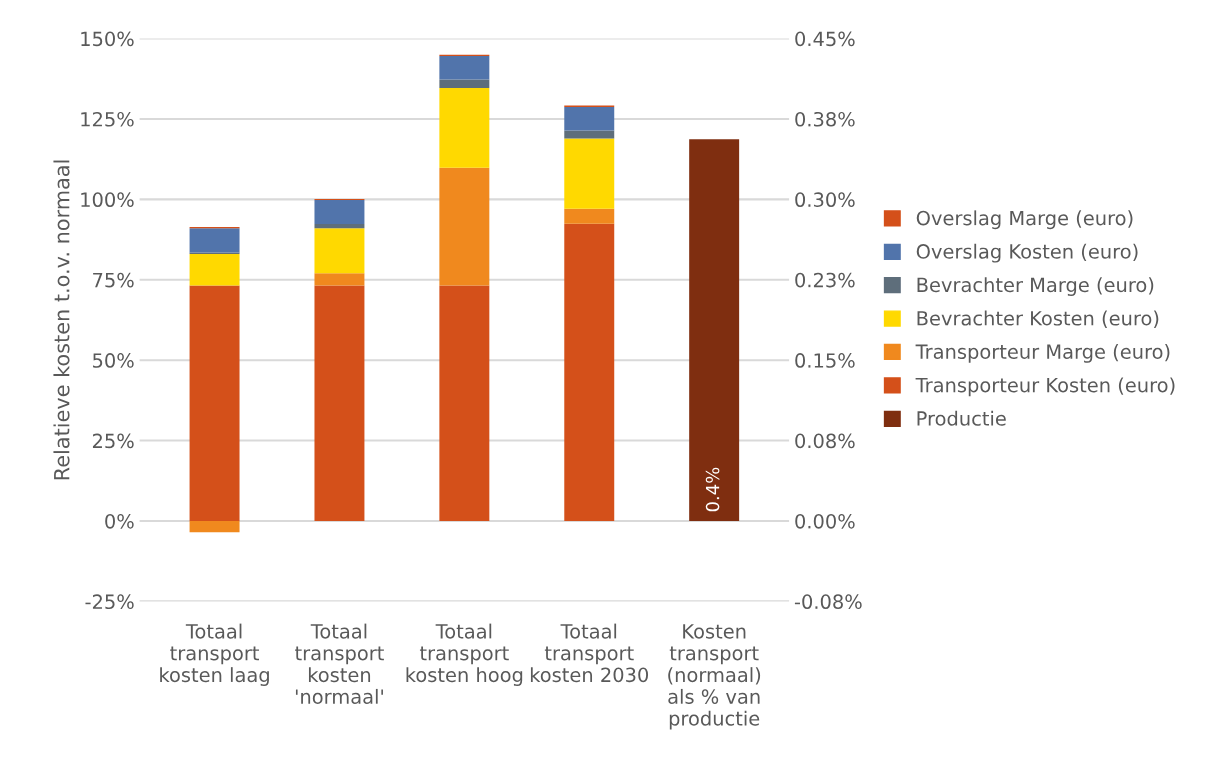  What do you see at coordinates (1024, 220) in the screenshot?
I see `legend-label: Overslag Marge (euro)` at bounding box center [1024, 220].